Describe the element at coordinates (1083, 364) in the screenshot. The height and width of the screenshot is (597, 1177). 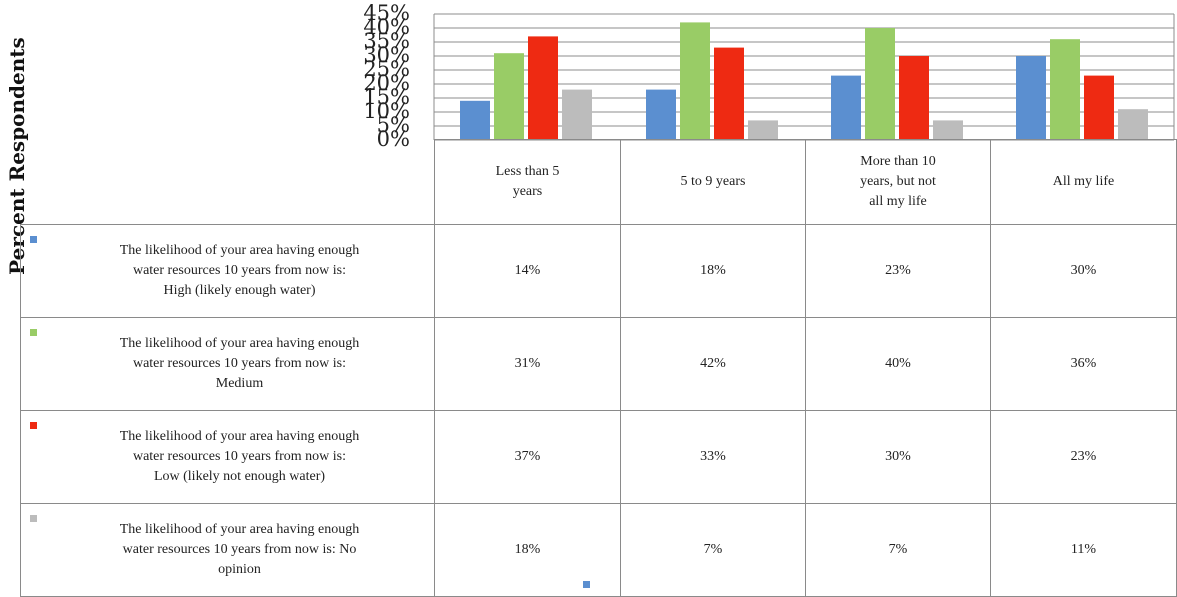
I see `data-value-cell: 36%` at that location.